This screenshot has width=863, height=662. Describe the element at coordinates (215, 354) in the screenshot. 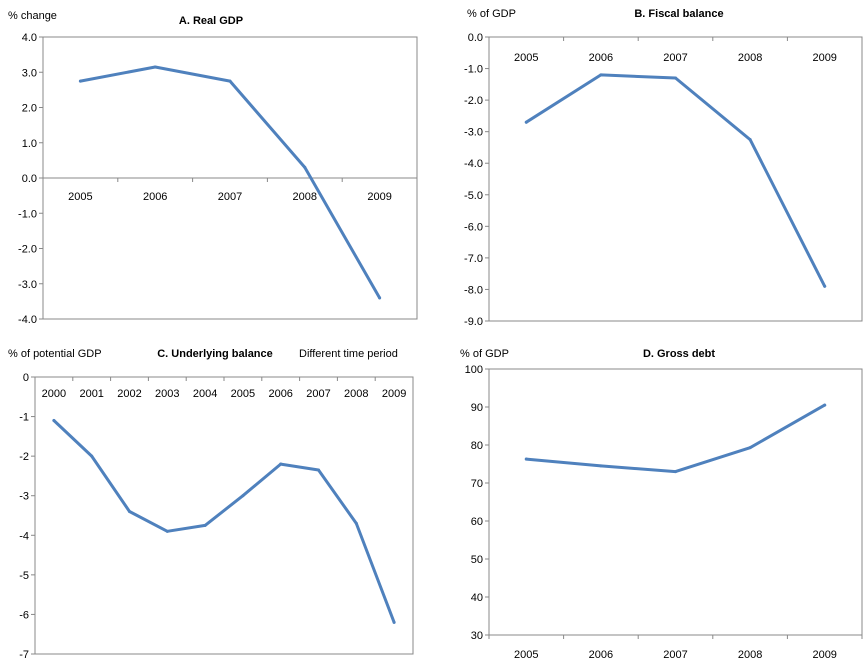

I see `chart-title: C. Underlying balance` at that location.